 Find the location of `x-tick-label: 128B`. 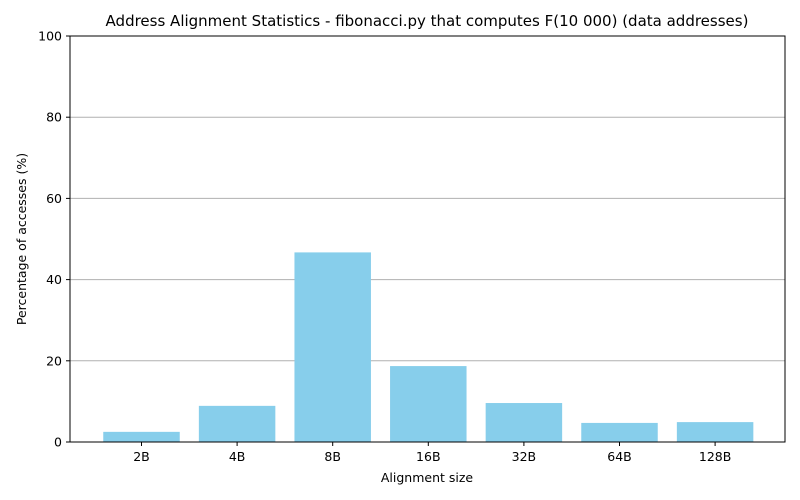

x-tick-label: 128B is located at coordinates (715, 456).